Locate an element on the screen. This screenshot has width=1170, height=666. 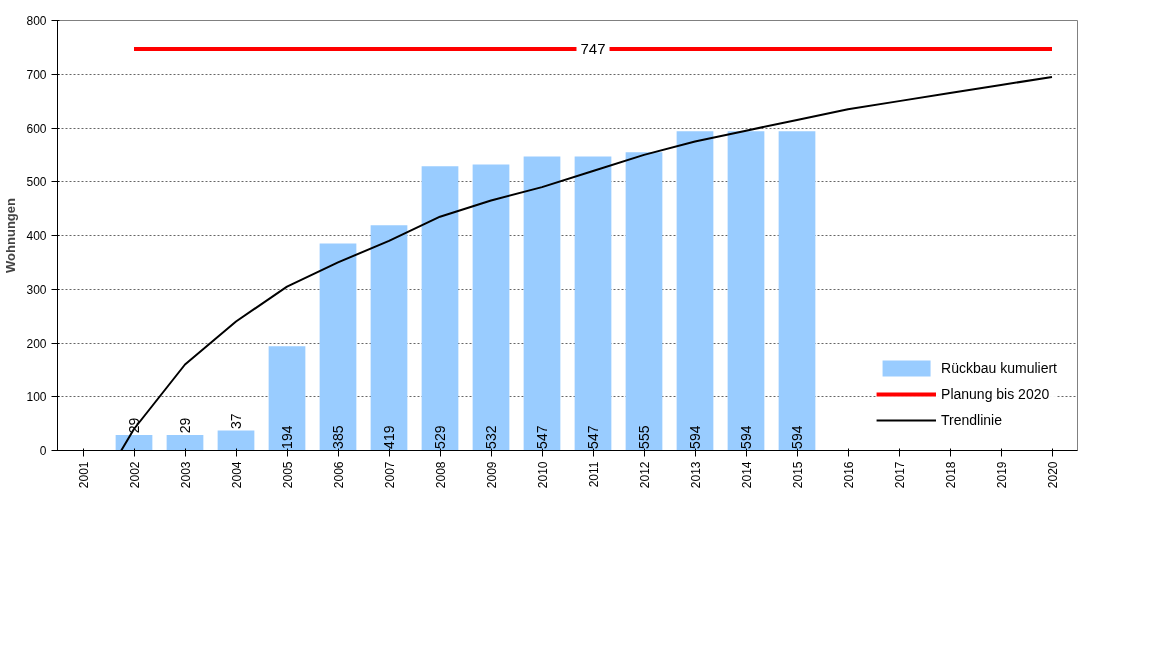
annotation: 747 is located at coordinates (593, 48).